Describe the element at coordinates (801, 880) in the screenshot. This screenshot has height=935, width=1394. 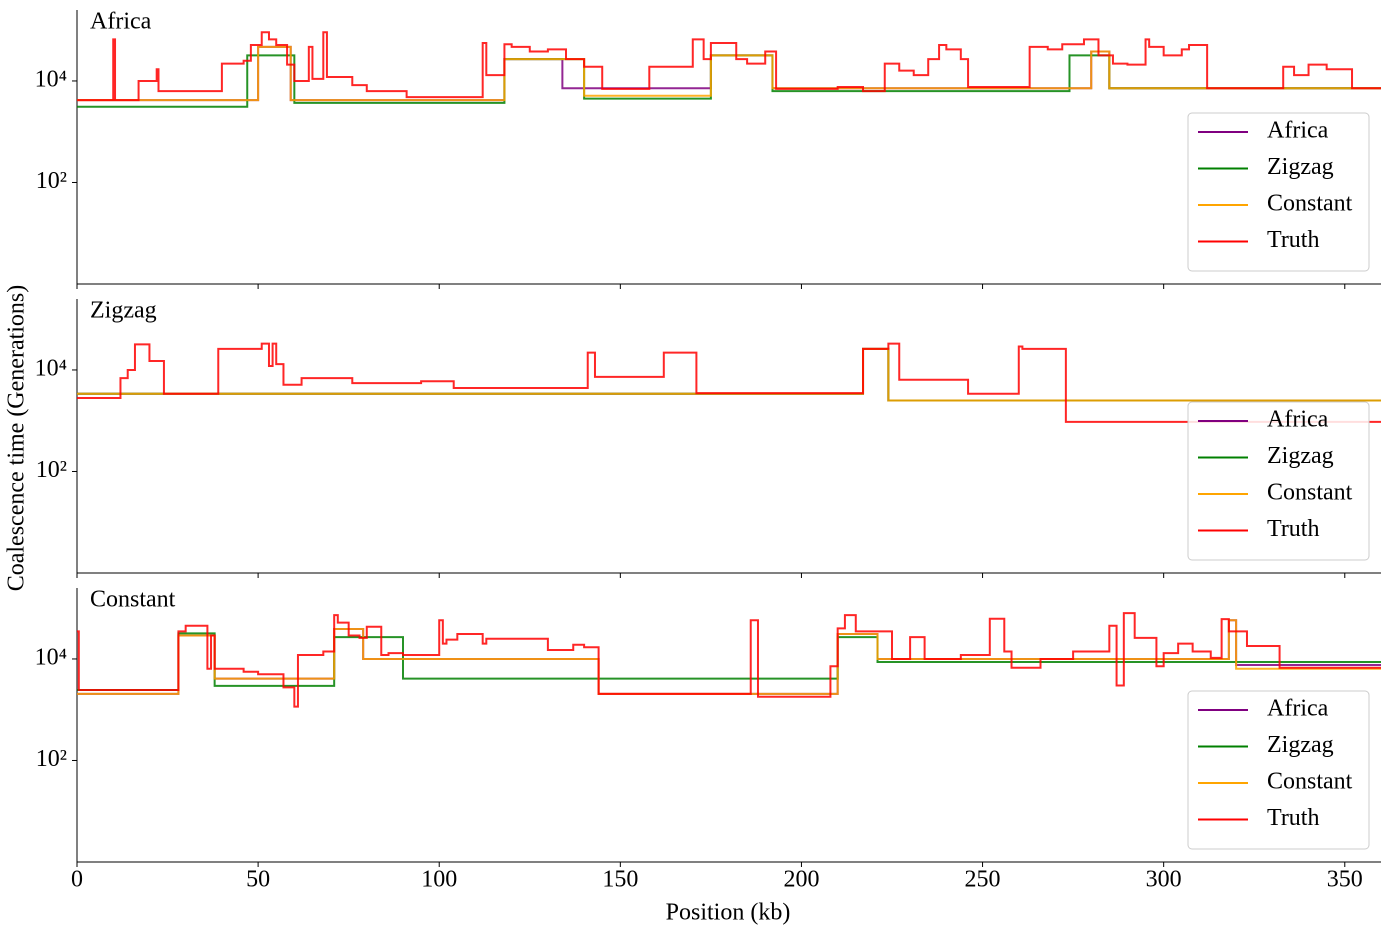
I see `x-tick-label: 200` at that location.